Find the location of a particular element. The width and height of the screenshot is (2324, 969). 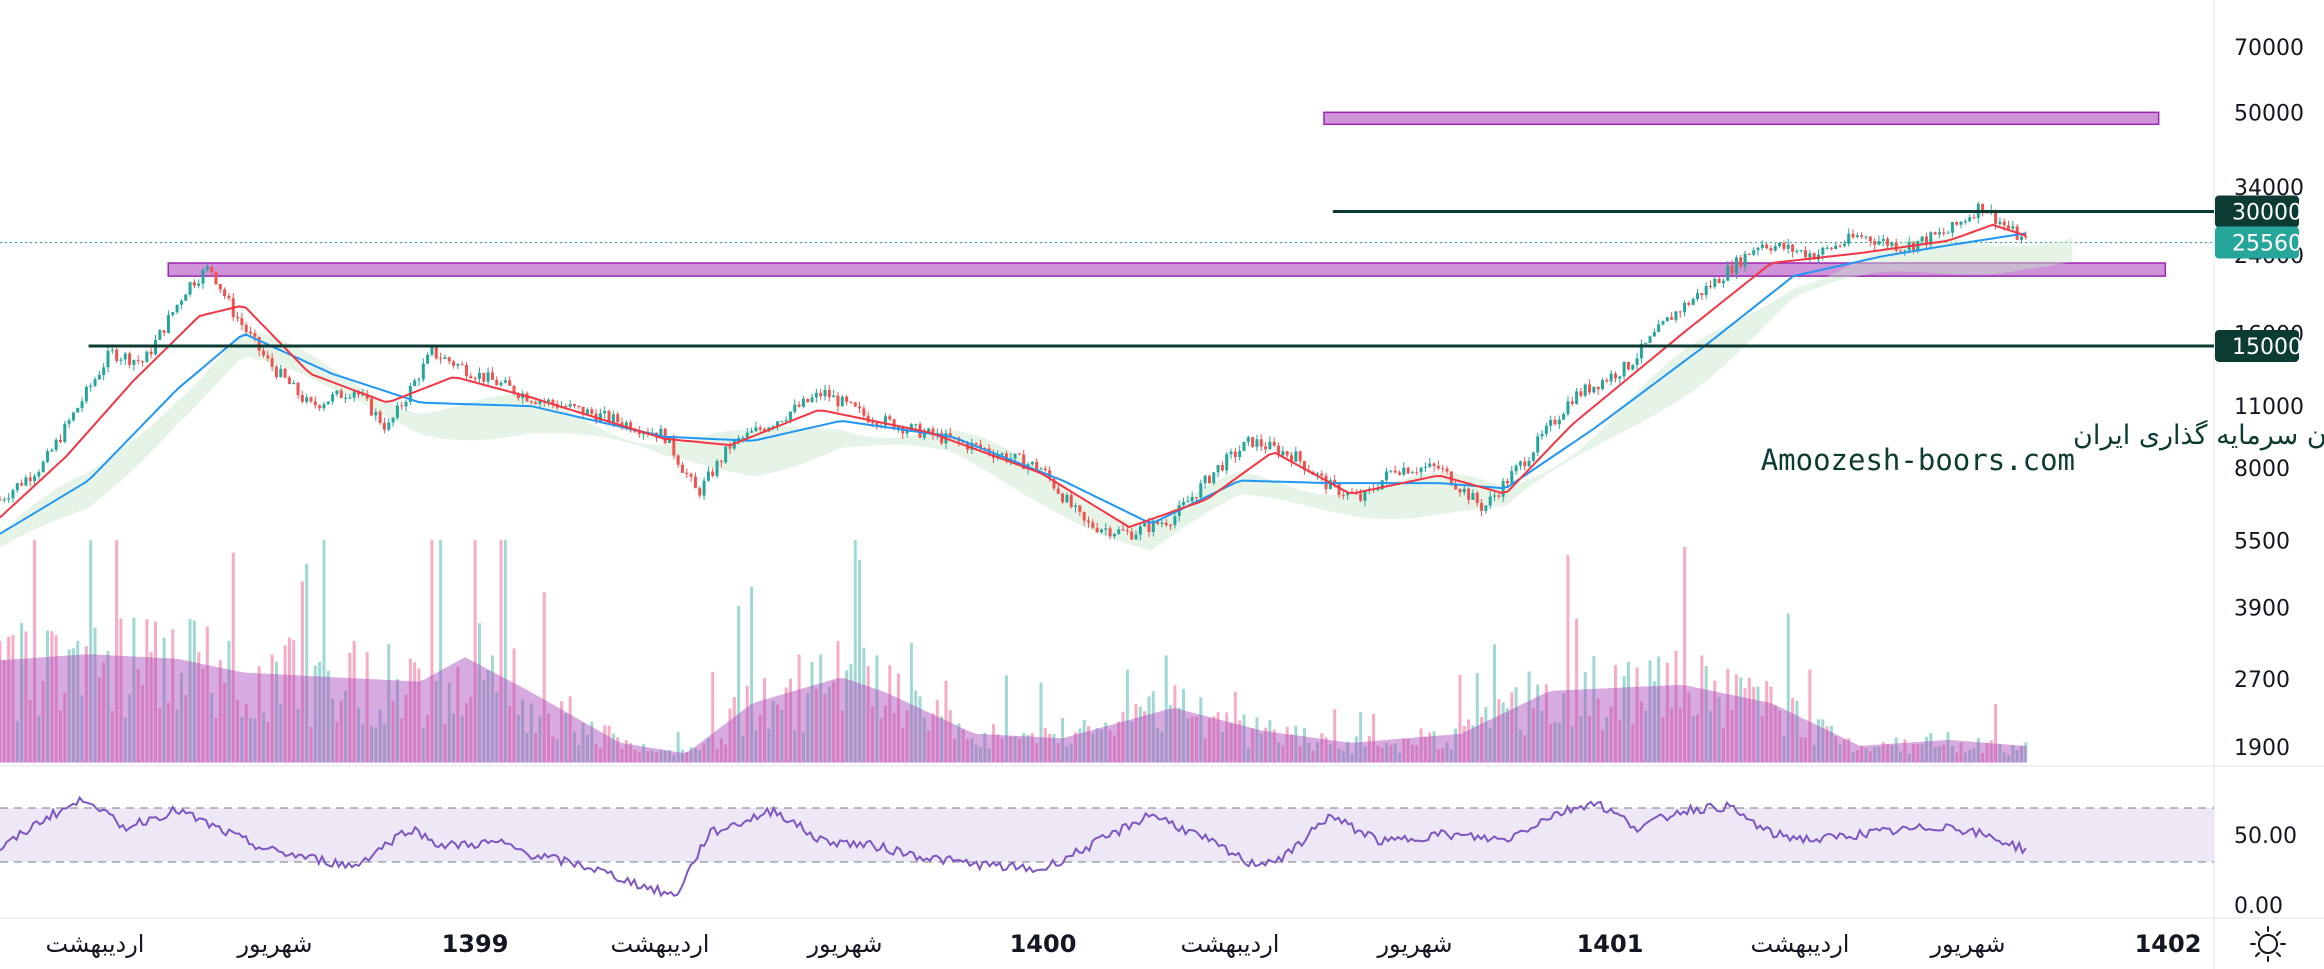

last-price-tag: 25560 is located at coordinates (2258, 242).